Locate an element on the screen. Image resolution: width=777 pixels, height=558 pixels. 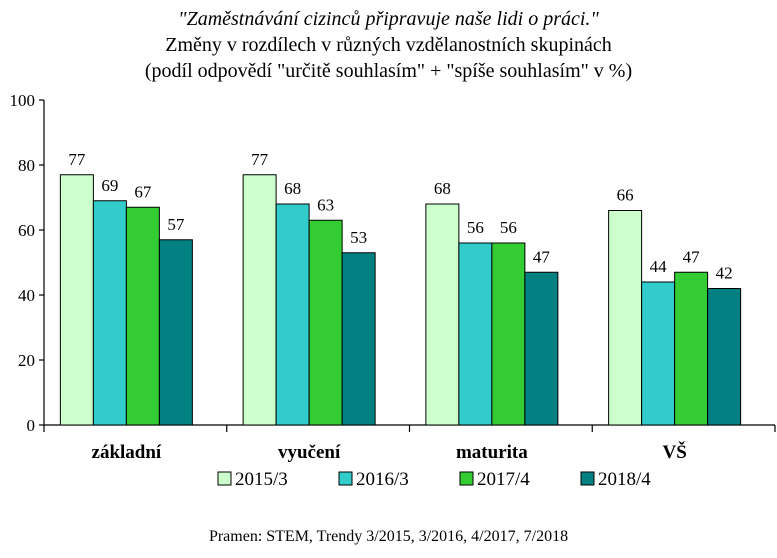
x-category-label: VŠ is located at coordinates (674, 452).